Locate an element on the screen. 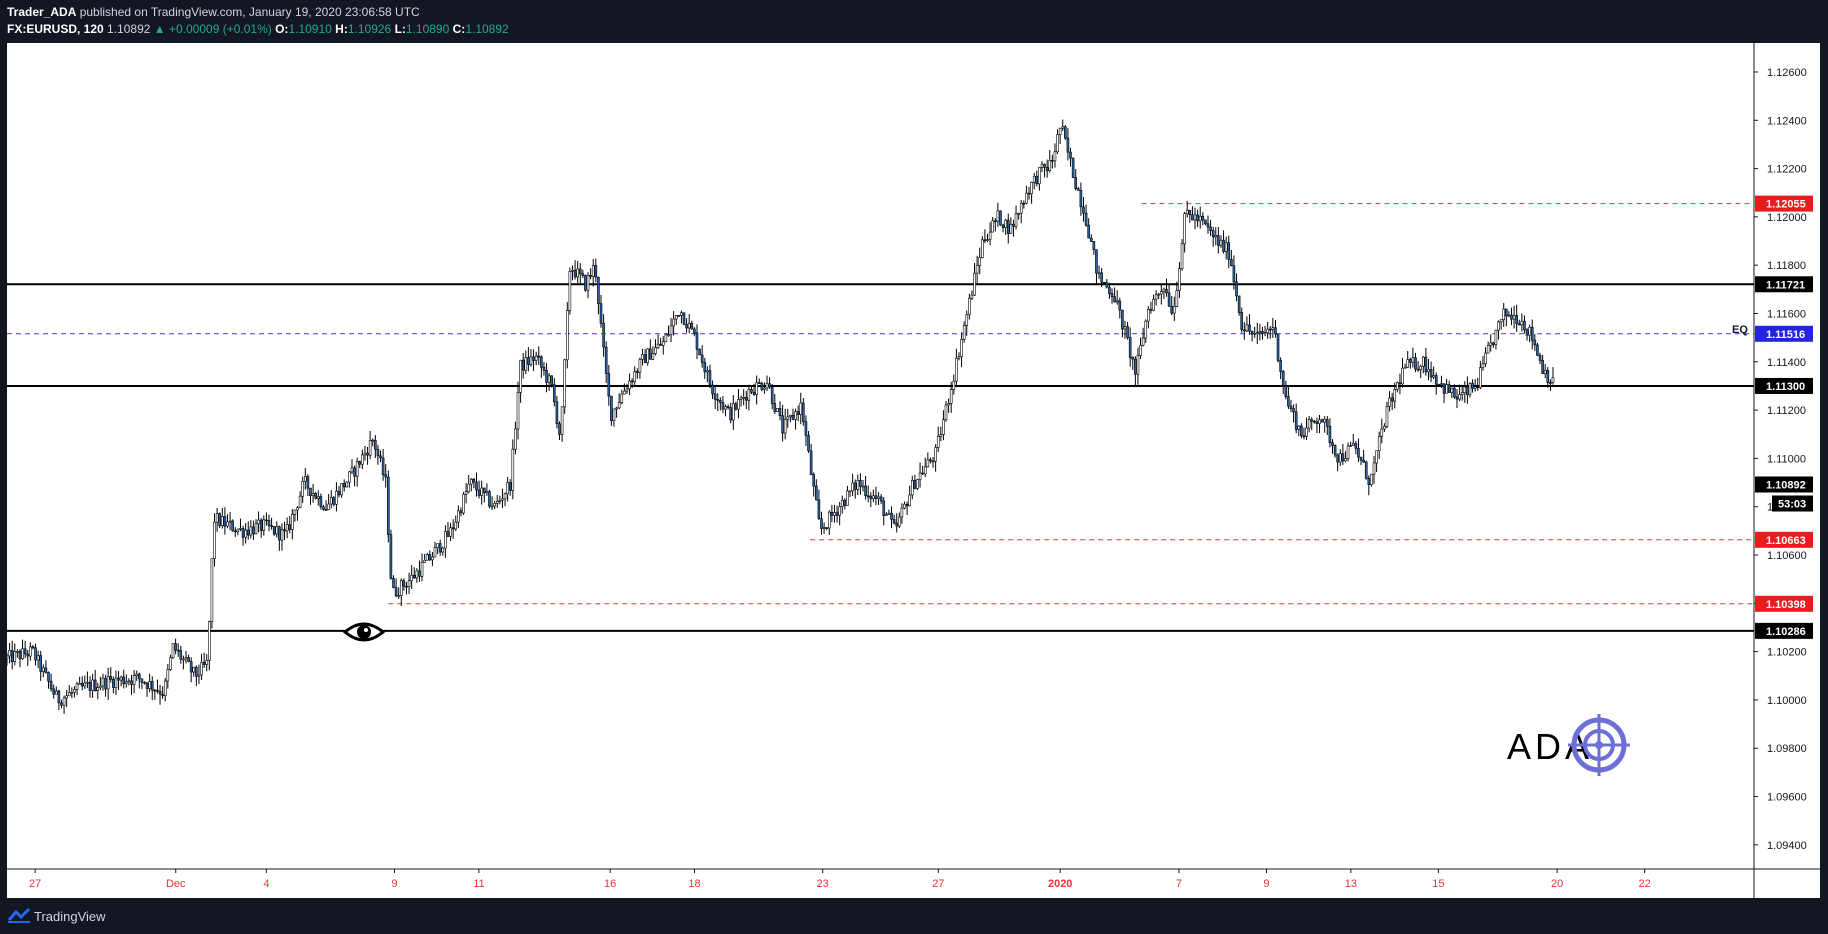 Image resolution: width=1828 pixels, height=934 pixels. symbol-label: FX:EURUSD, 120 is located at coordinates (55, 29).